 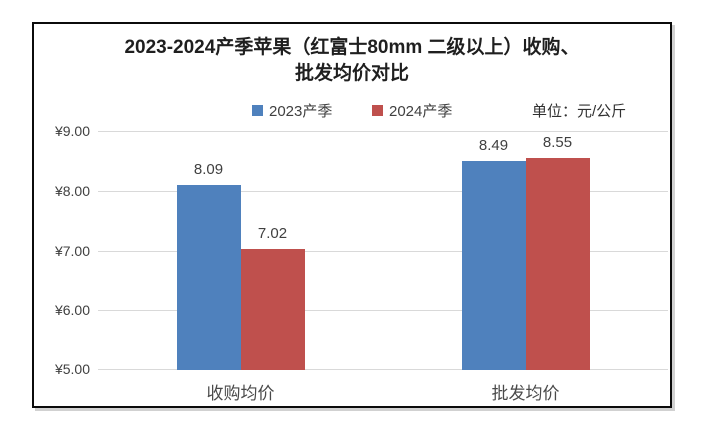 I want to click on bar-value-label: 8.49, so click(x=493, y=146).